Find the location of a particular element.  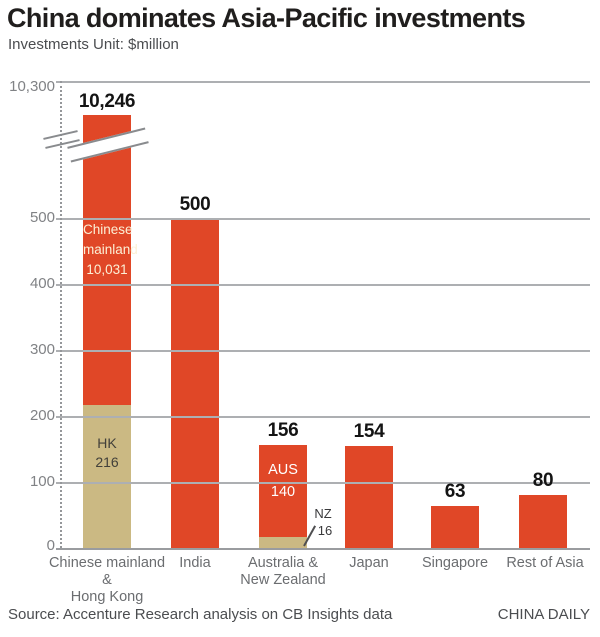

value-label-australia-nz: 156 is located at coordinates (283, 430).